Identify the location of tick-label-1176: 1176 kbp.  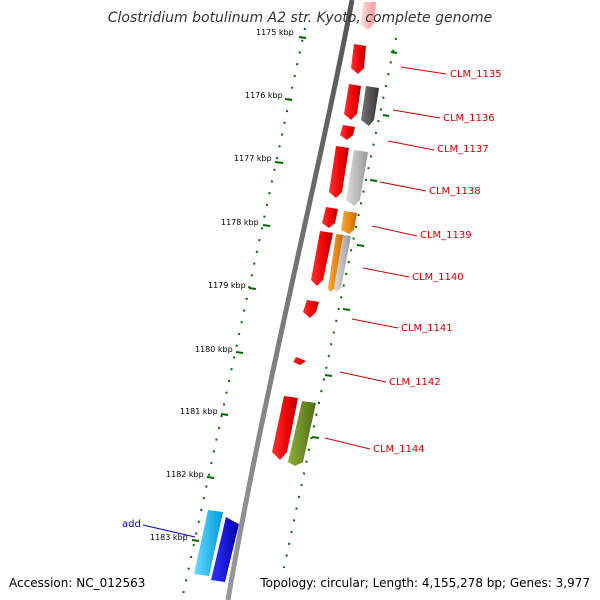
(264, 95).